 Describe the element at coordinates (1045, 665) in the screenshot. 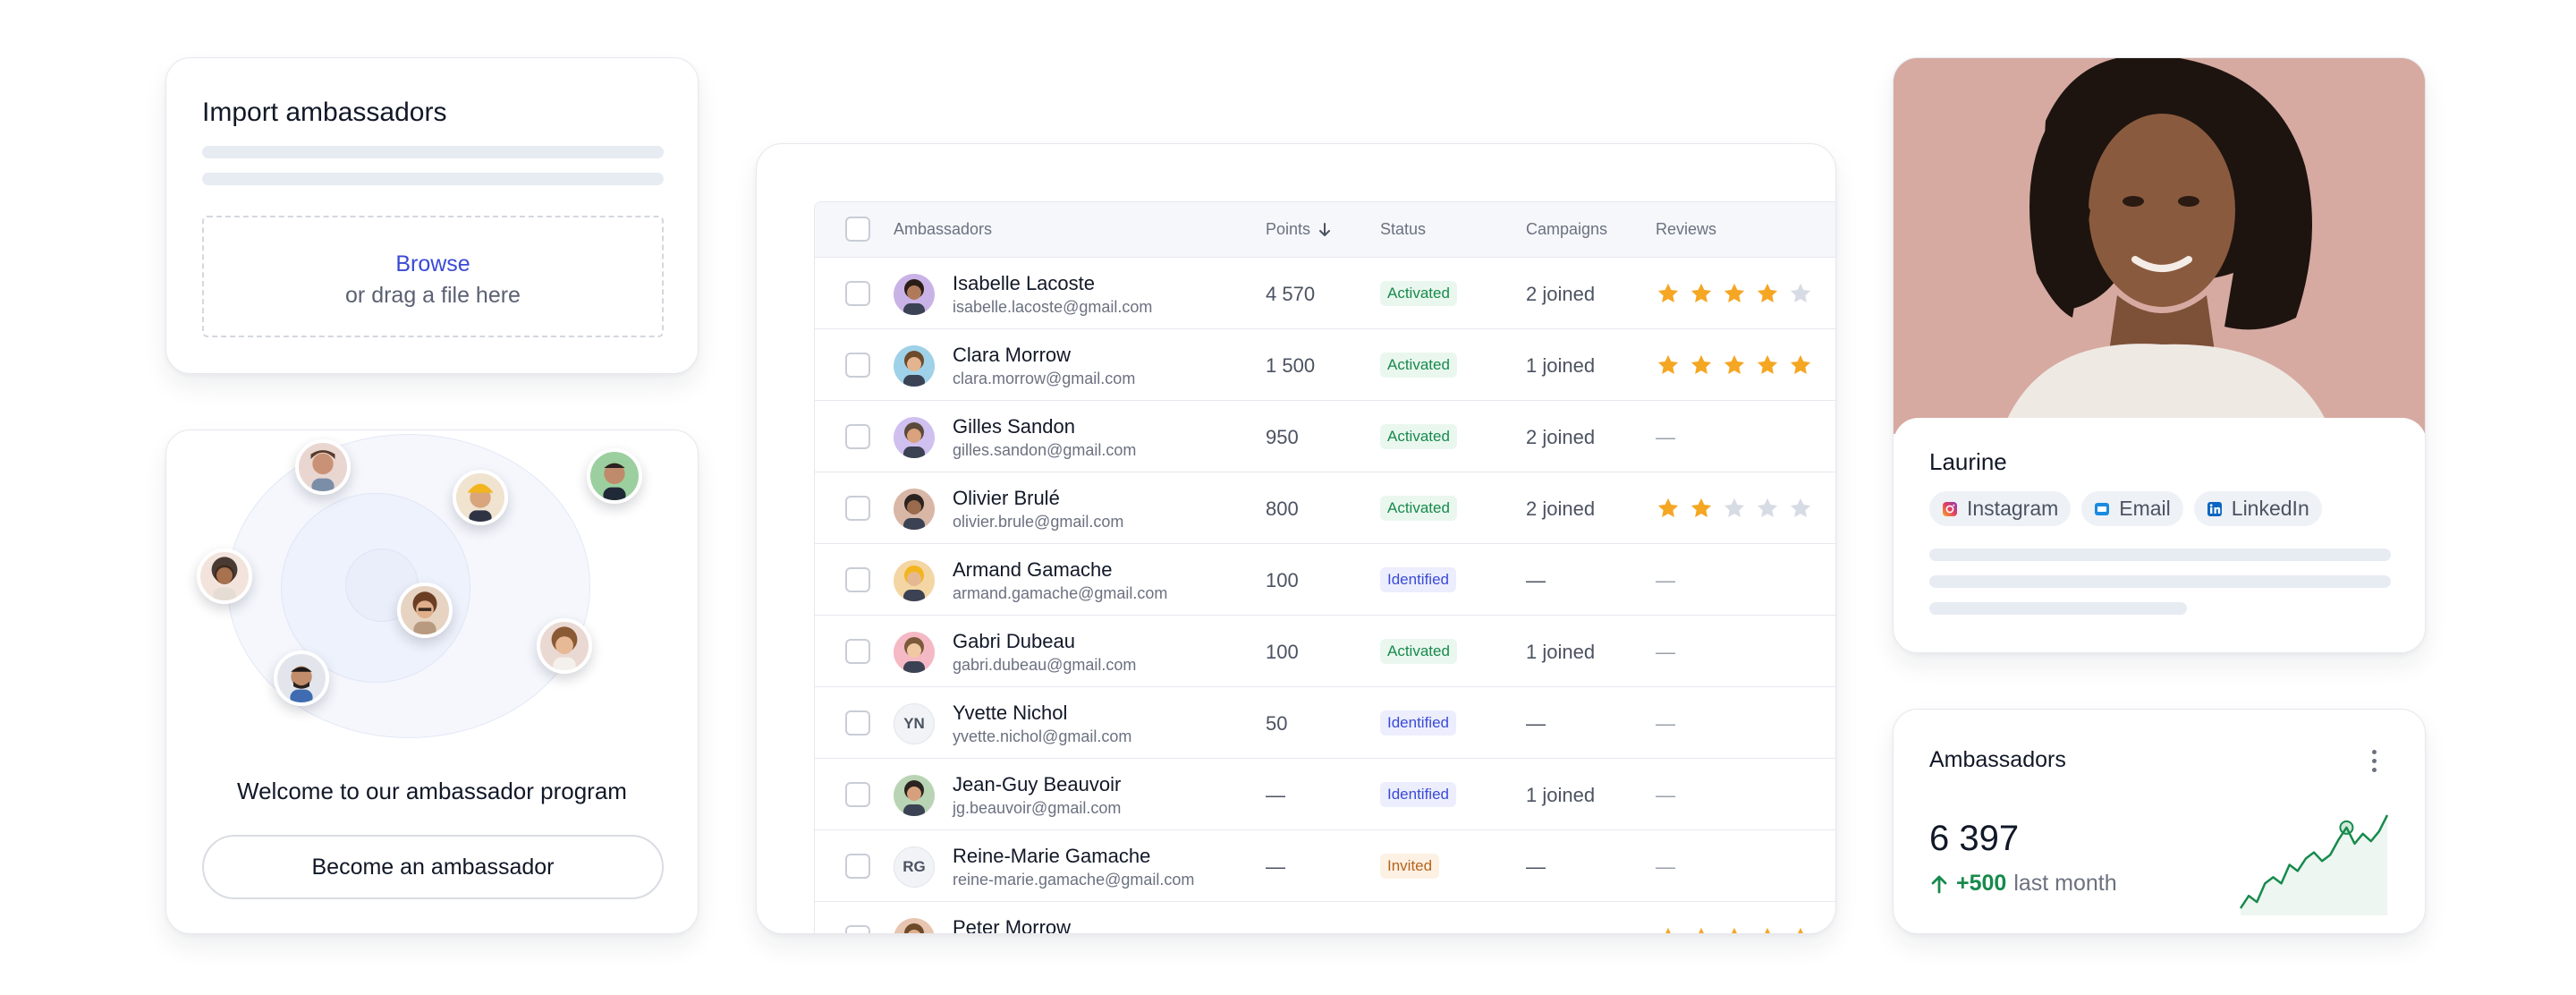

I see `ambassador-email: gabri.dubeau@gmail.com` at that location.